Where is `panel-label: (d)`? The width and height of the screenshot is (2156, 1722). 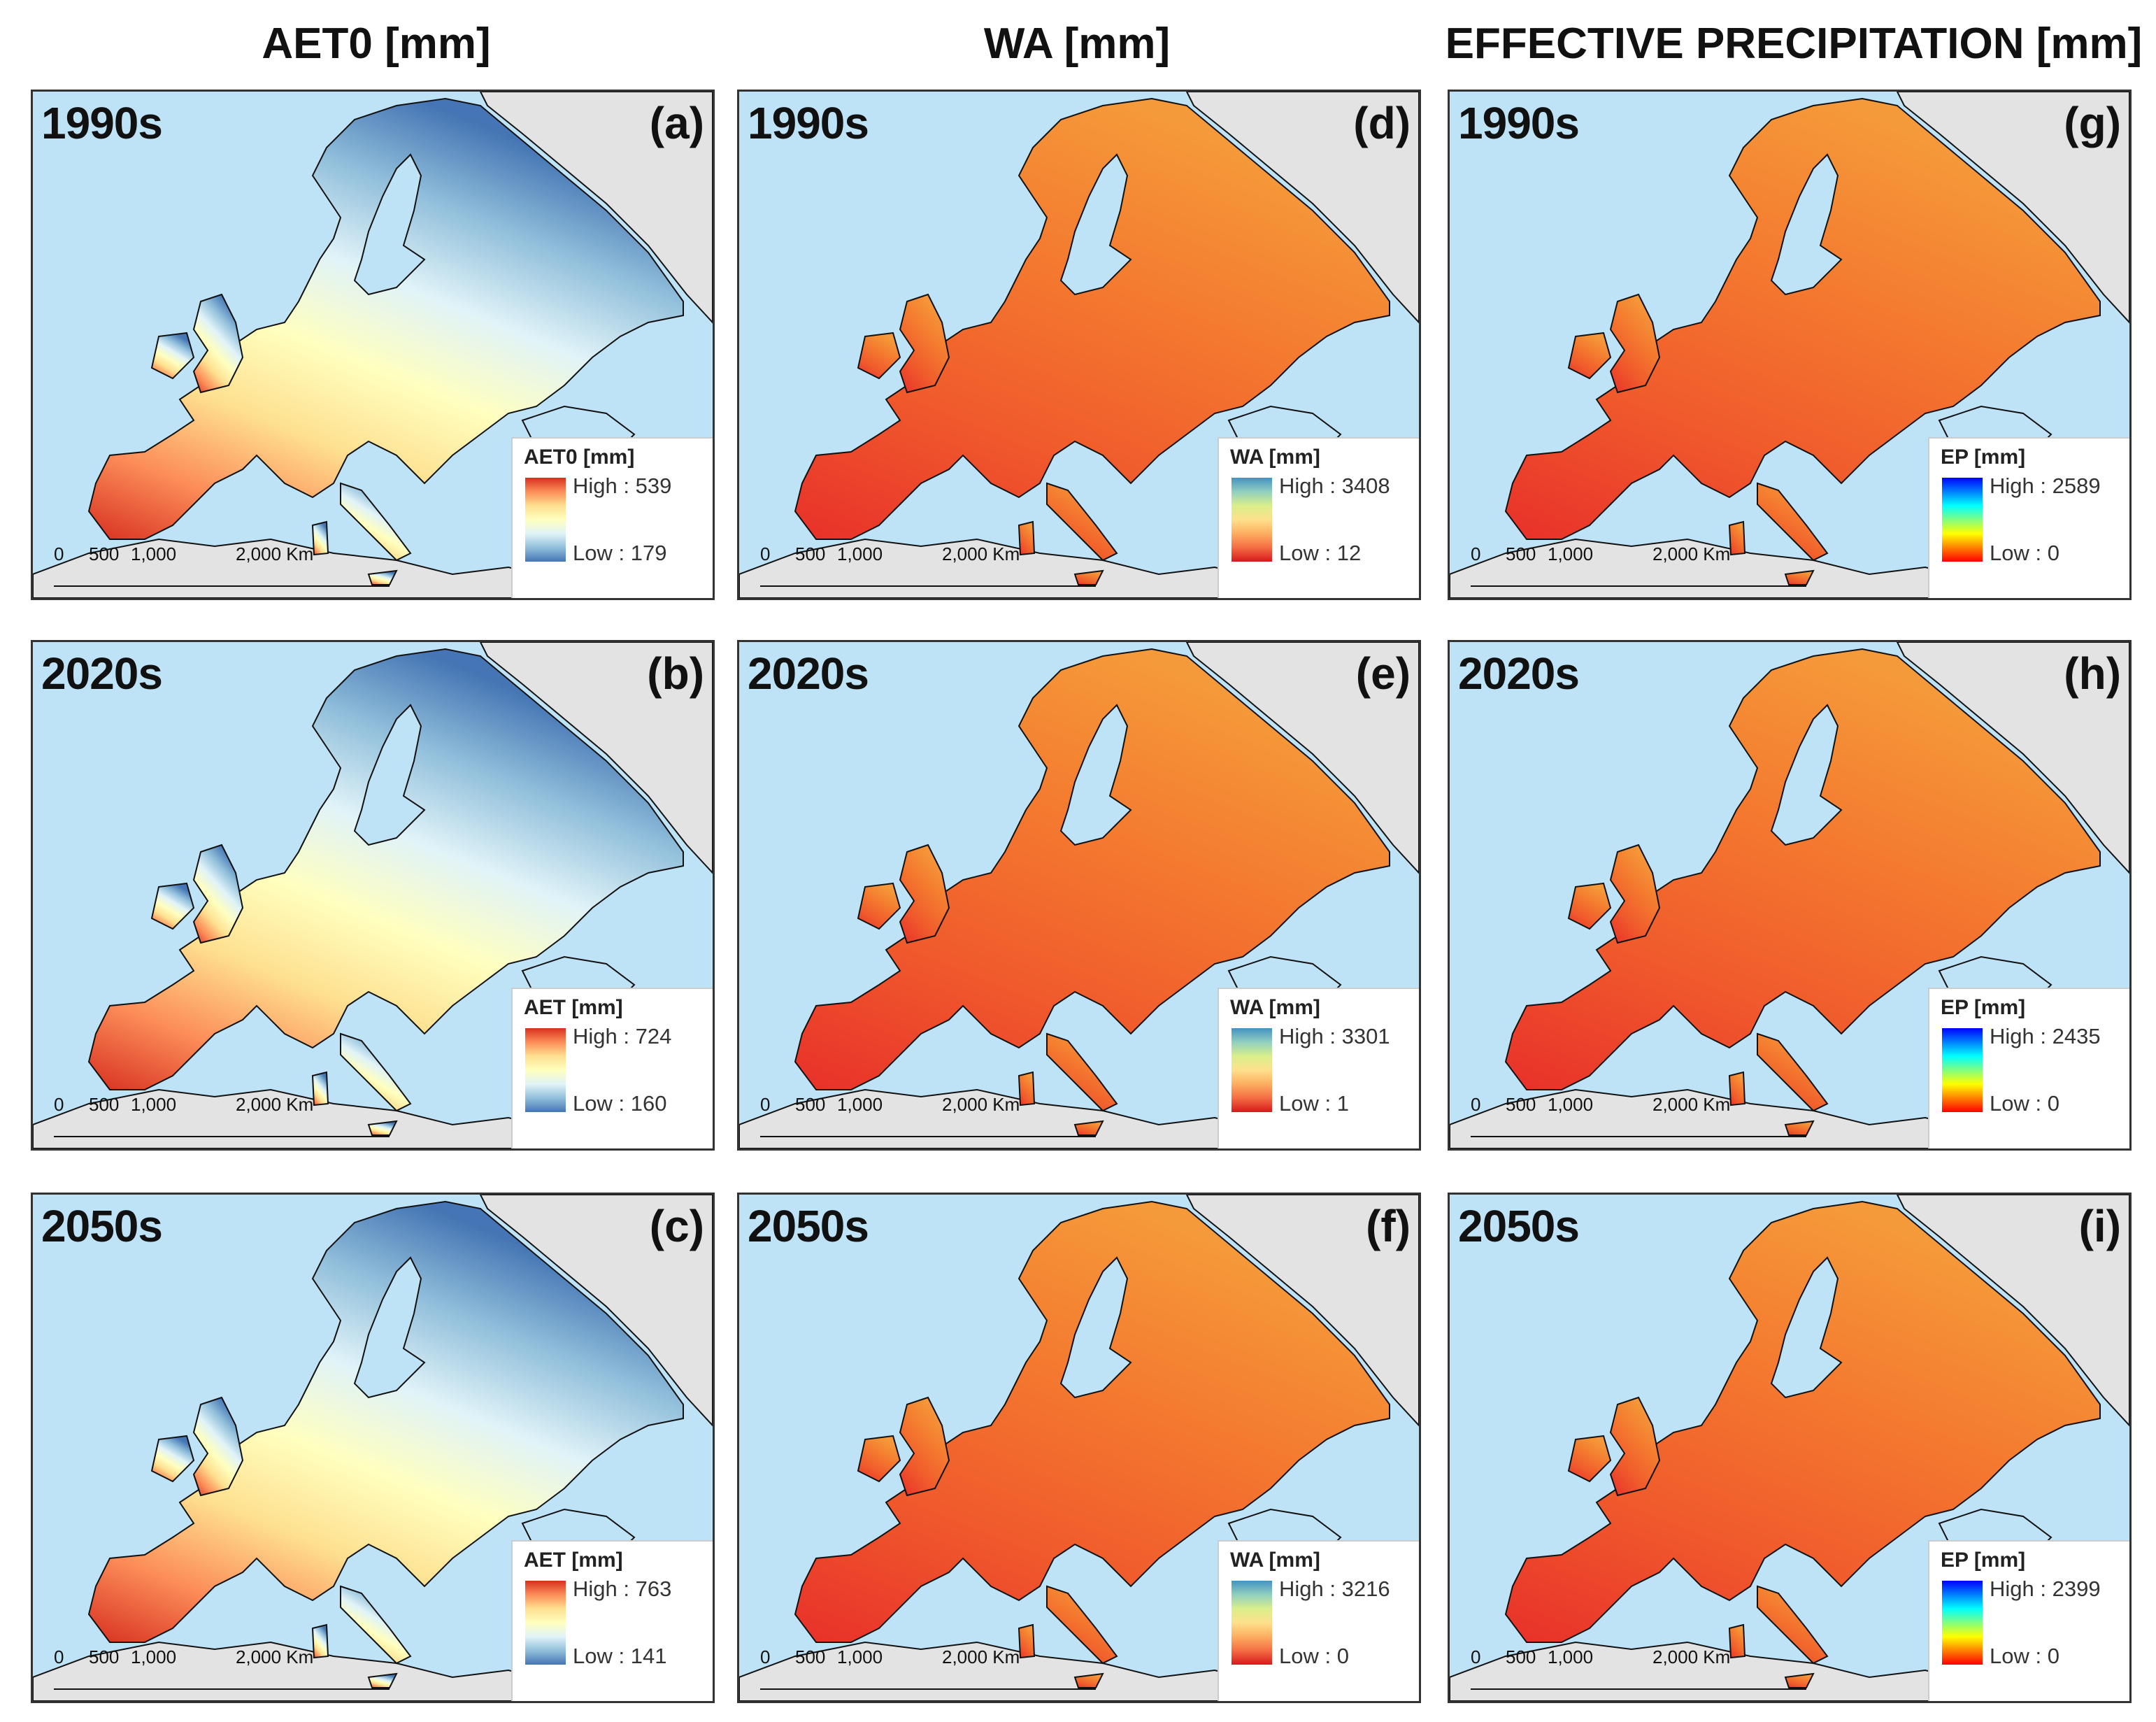 panel-label: (d) is located at coordinates (1382, 123).